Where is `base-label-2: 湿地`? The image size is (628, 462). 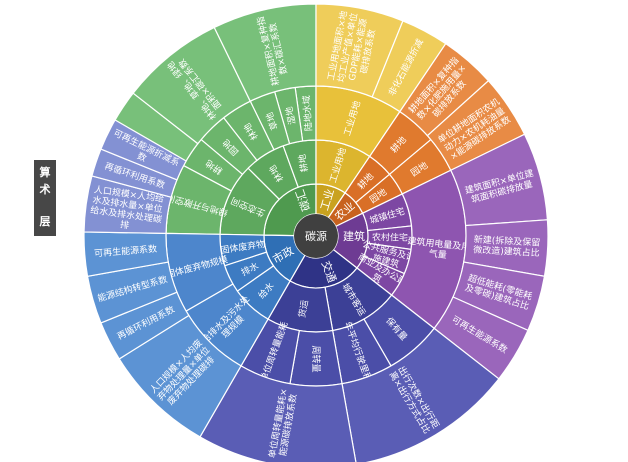
base-label-2: 湿地 is located at coordinates (290, 116).